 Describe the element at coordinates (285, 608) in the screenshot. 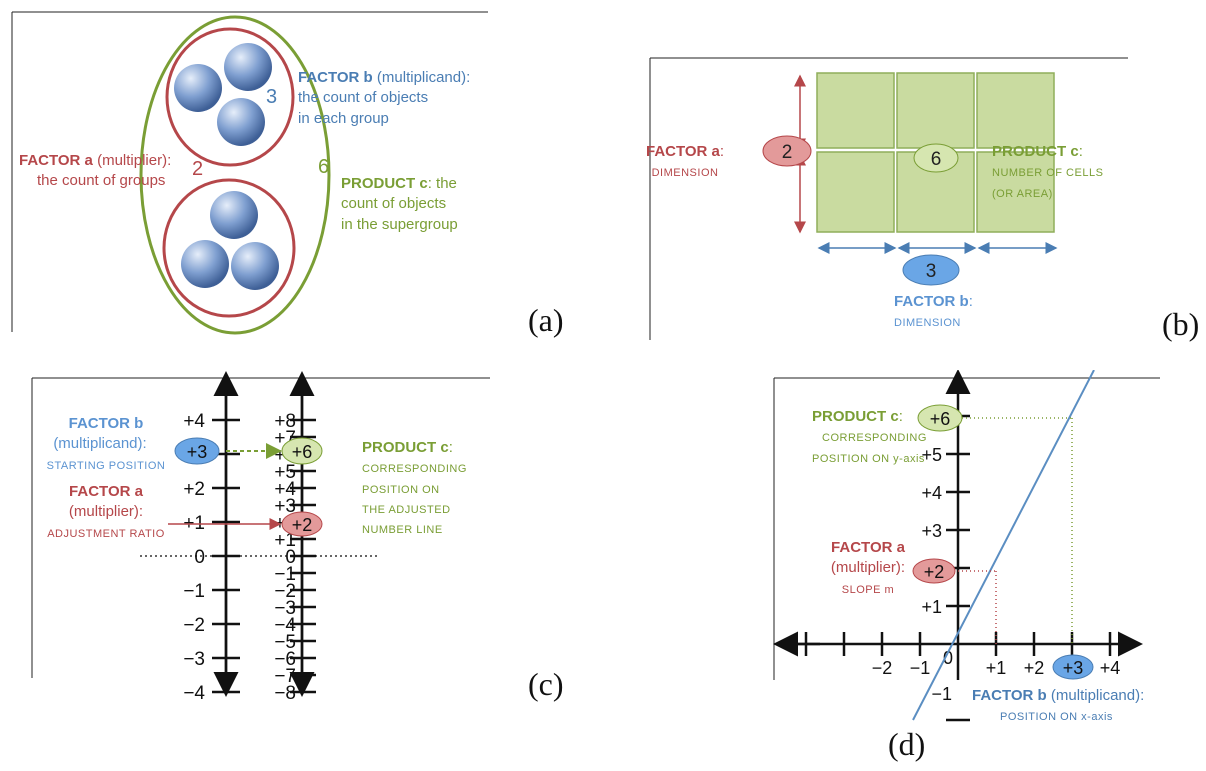

I see `right-tick-label: −3` at that location.